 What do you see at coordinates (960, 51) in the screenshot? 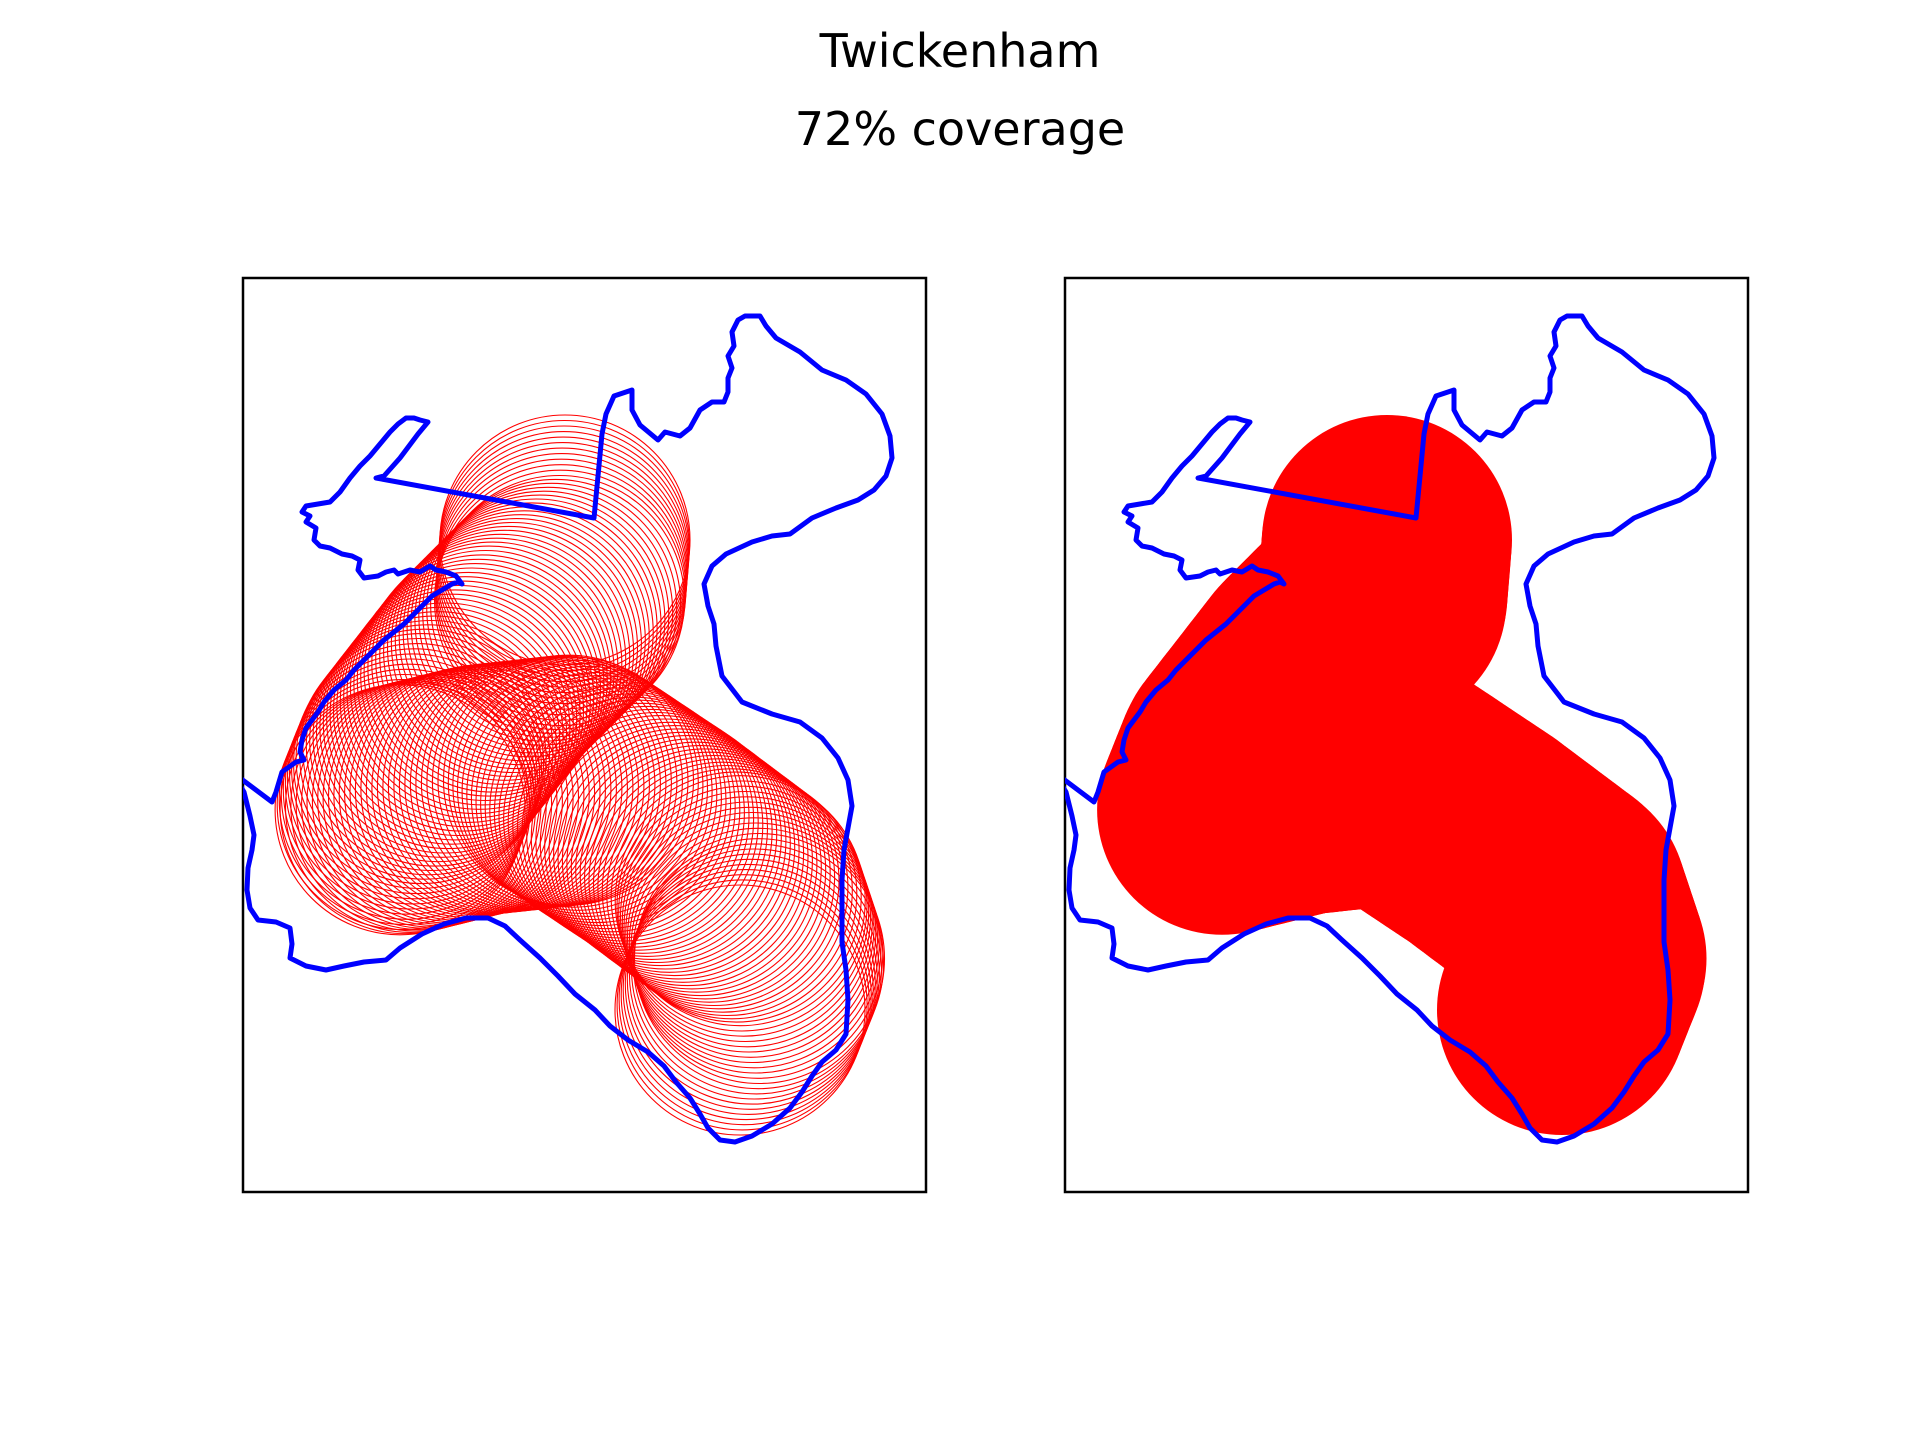
I see `figure-title: Twickenham` at bounding box center [960, 51].